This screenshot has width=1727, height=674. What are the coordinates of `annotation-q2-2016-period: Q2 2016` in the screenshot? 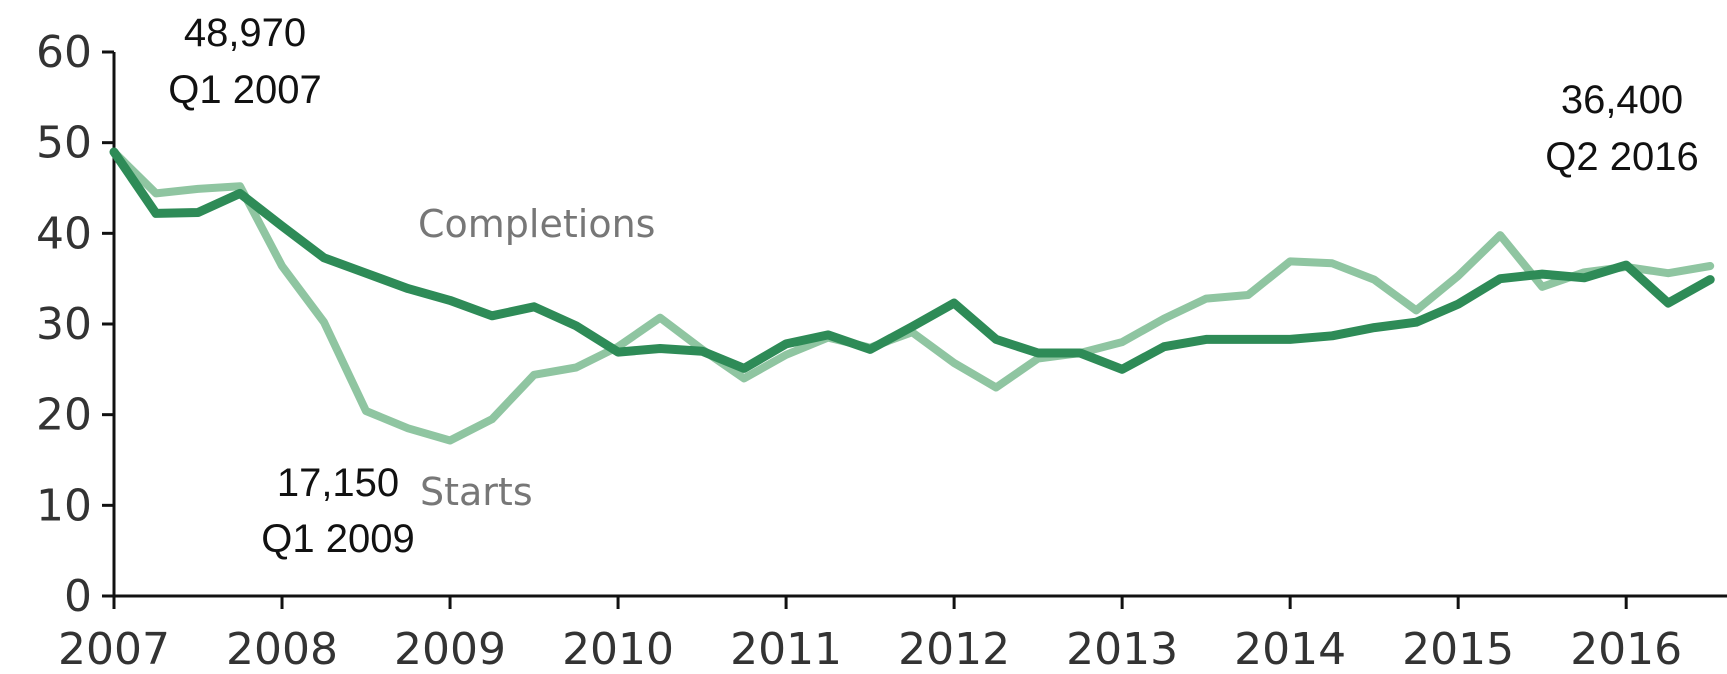 It's located at (1621, 157).